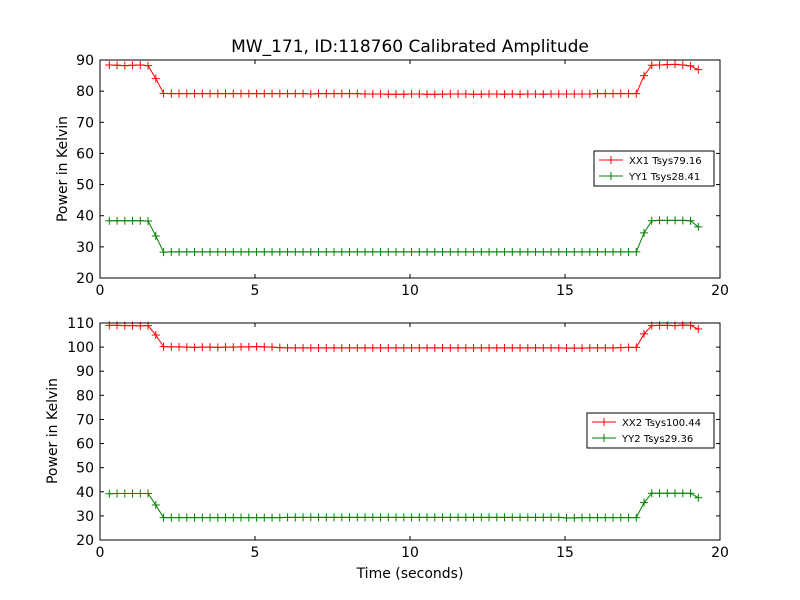  I want to click on bottom-ytick-label: 50, so click(85, 469).